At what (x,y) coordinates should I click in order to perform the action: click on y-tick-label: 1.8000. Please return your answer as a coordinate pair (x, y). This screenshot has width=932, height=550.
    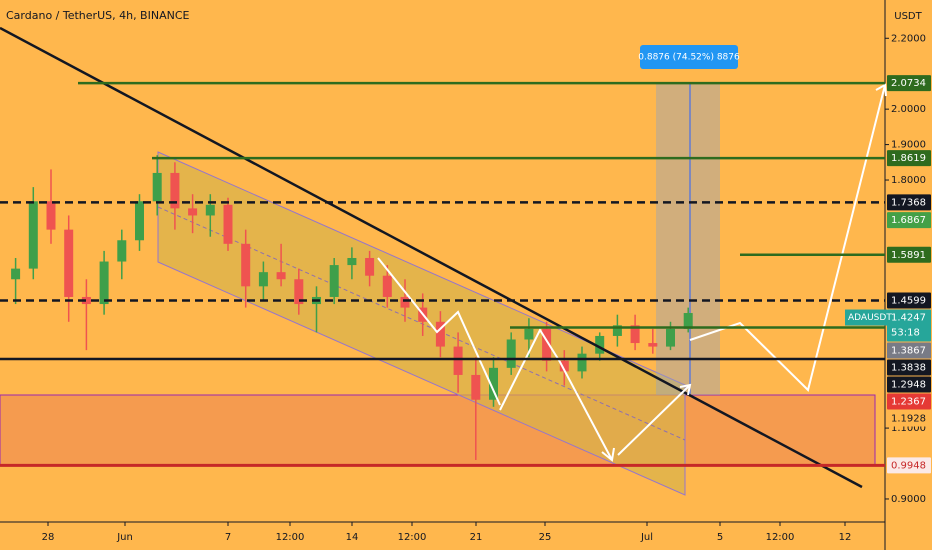
    Looking at the image, I should click on (908, 180).